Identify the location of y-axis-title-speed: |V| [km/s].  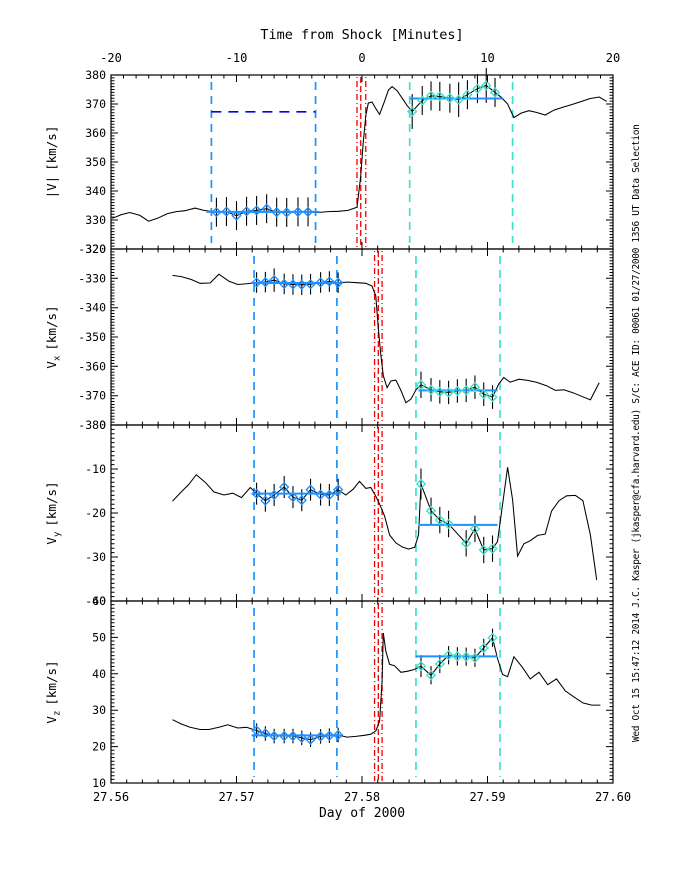
(53, 162).